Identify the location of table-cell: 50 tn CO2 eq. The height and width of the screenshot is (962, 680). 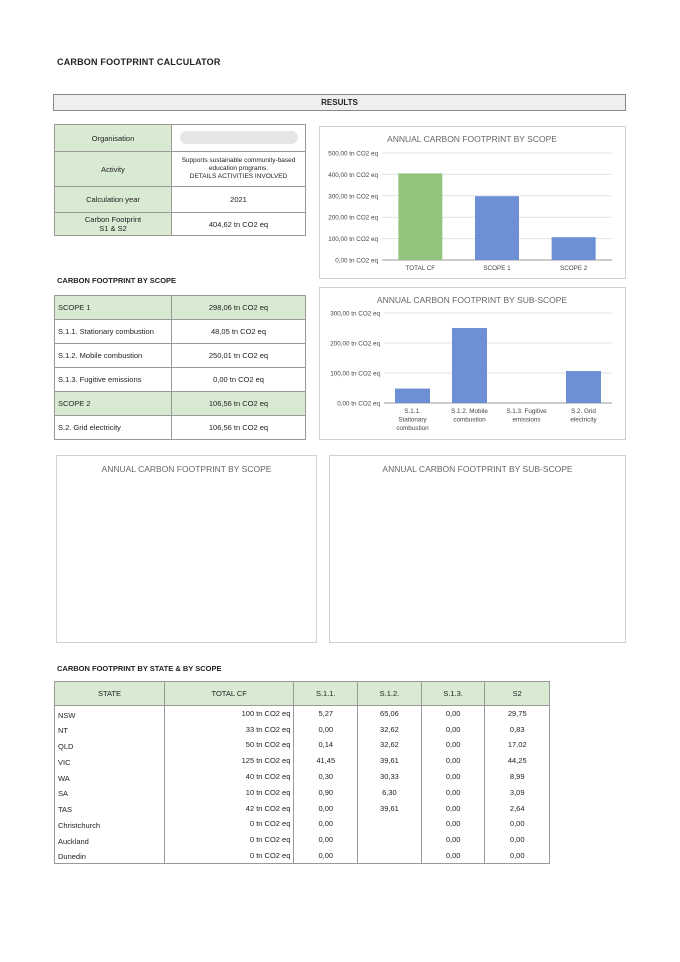
(229, 745).